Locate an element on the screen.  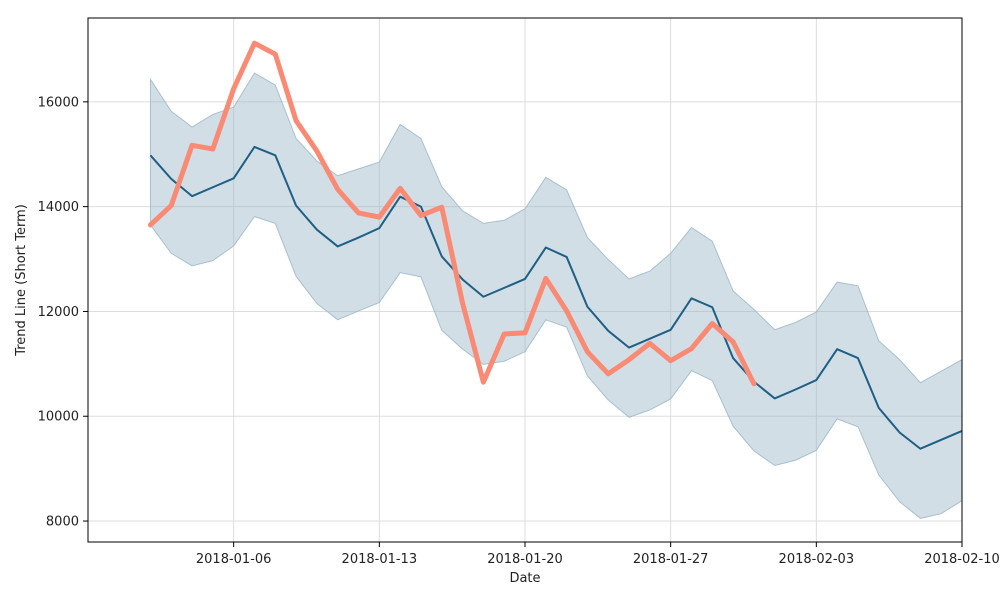
y-tick-label: 12000 is located at coordinates (58, 312).